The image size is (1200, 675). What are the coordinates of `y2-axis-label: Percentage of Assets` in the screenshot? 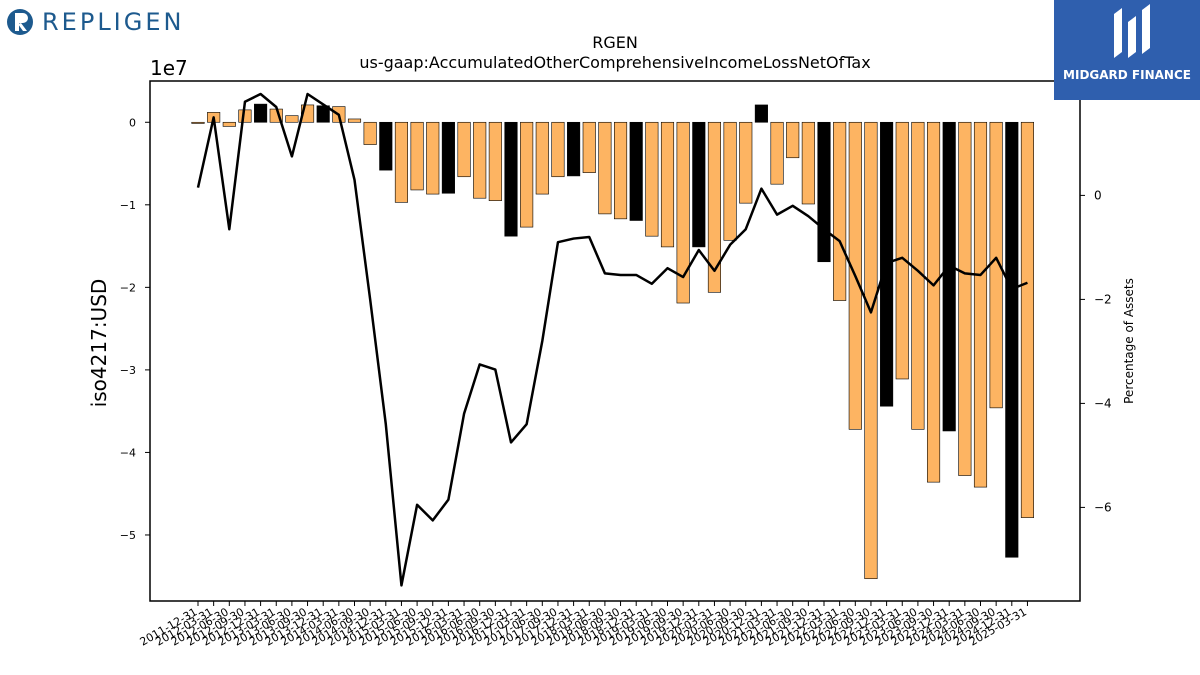 It's located at (1129, 341).